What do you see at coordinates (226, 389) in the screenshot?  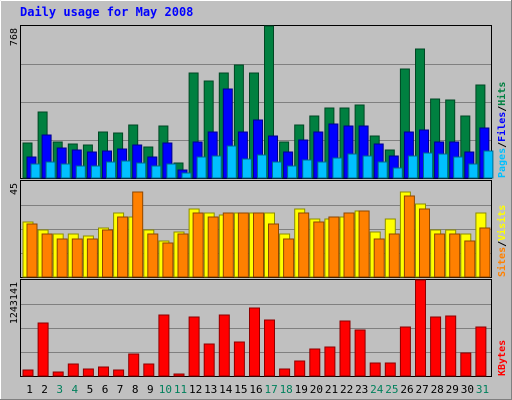 I see `x-tick-label-day-14: 14` at bounding box center [226, 389].